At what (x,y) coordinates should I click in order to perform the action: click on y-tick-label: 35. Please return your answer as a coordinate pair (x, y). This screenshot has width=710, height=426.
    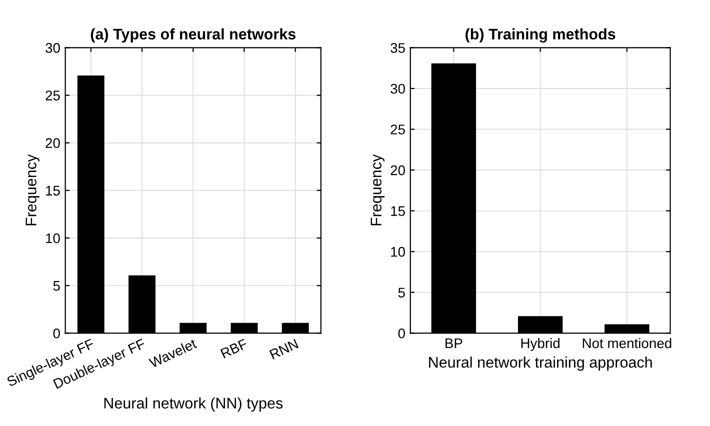
    Looking at the image, I should click on (397, 48).